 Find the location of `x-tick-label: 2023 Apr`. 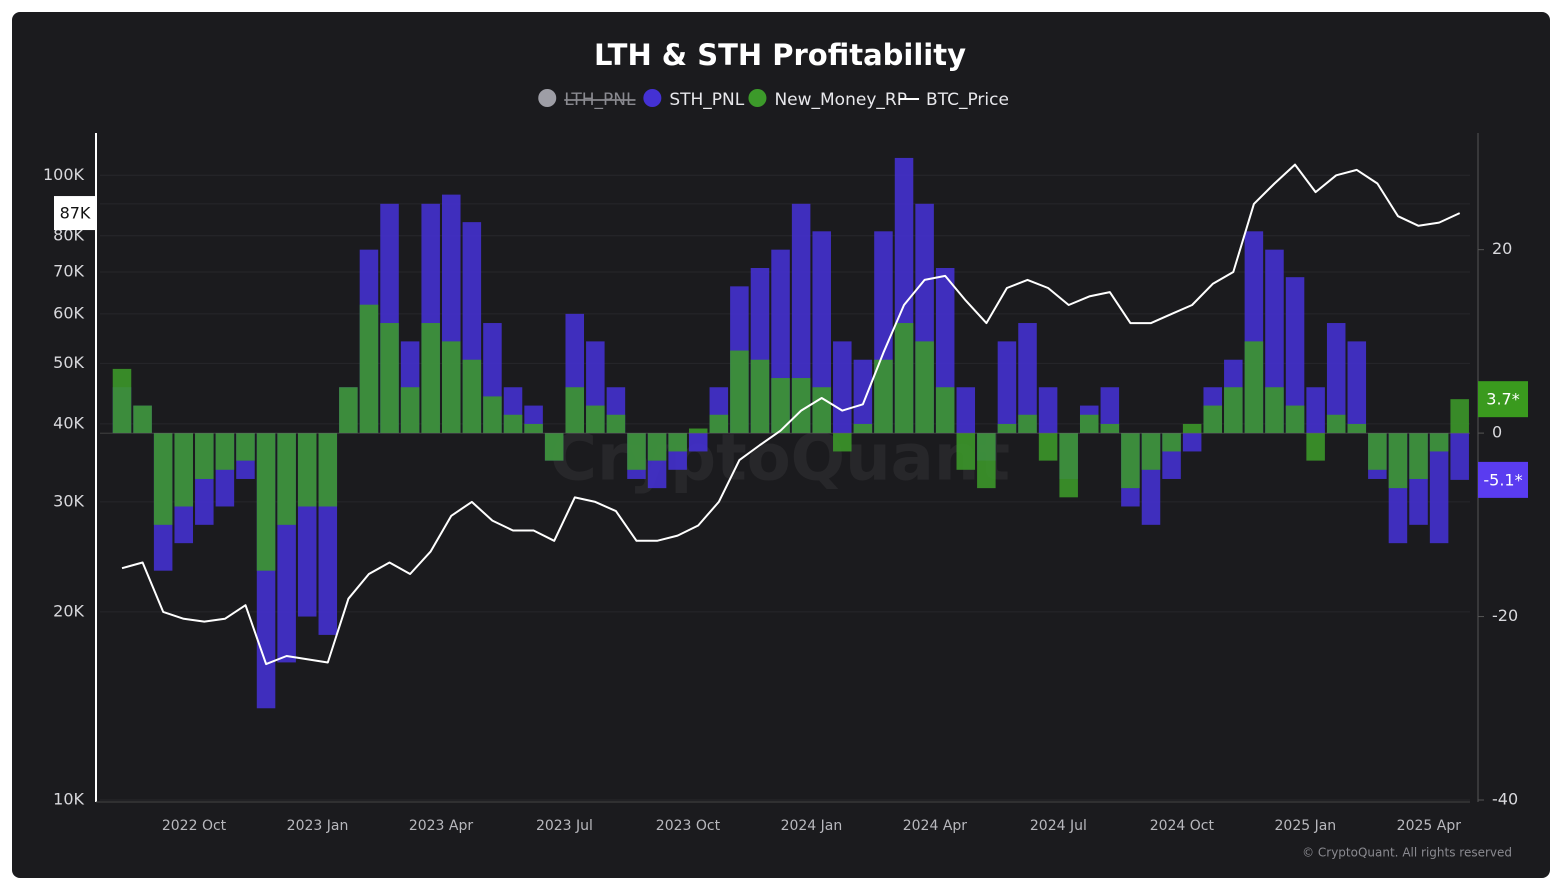

x-tick-label: 2023 Apr is located at coordinates (441, 826).